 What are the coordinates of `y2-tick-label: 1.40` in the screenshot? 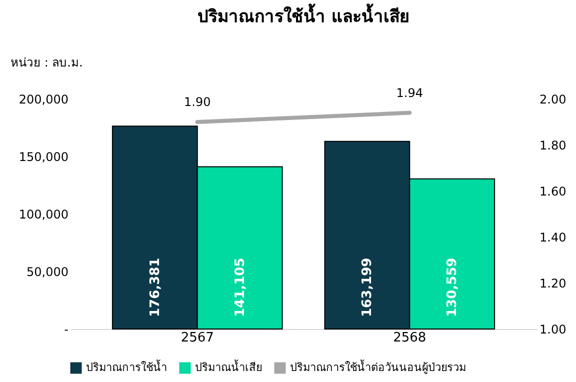 It's located at (553, 237).